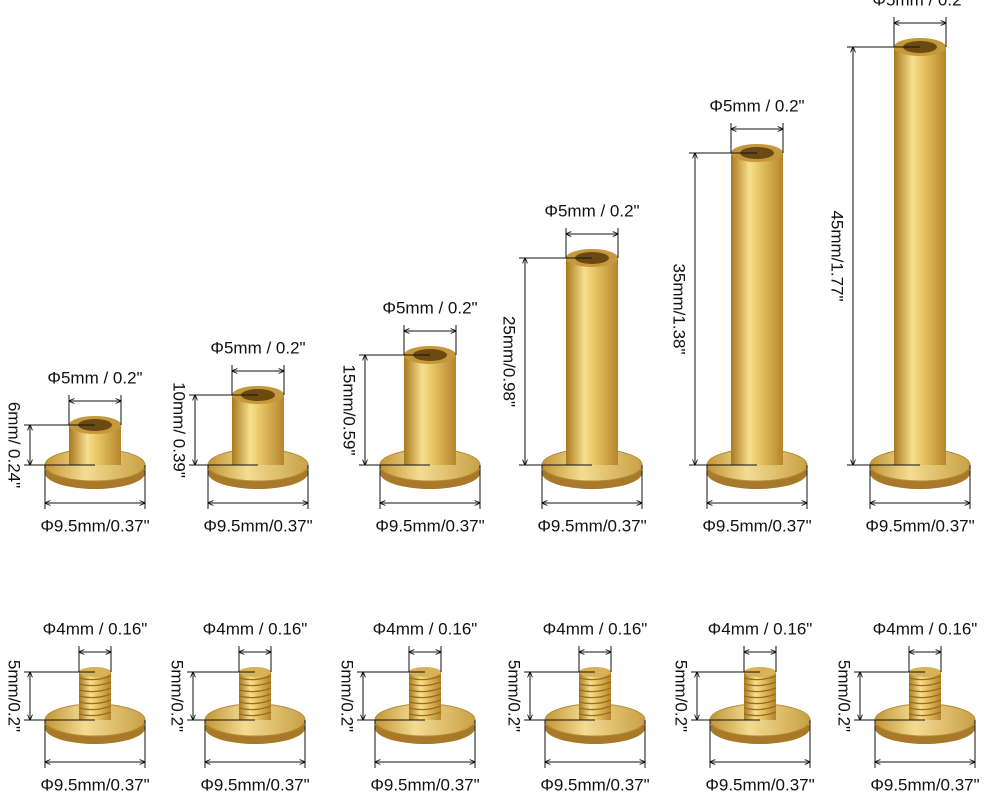 The image size is (1000, 797). What do you see at coordinates (349, 409) in the screenshot?
I see `length-label: 15mm/0.59"` at bounding box center [349, 409].